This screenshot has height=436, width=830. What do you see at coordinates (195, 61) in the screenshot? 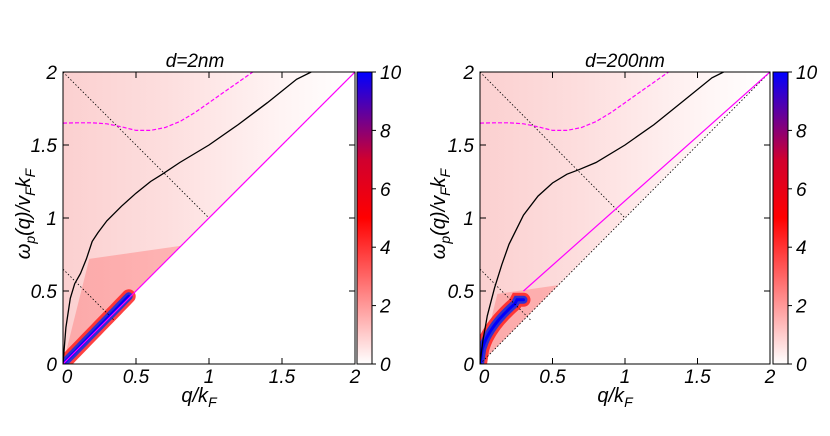
I see `chart-title: d=2nm` at bounding box center [195, 61].